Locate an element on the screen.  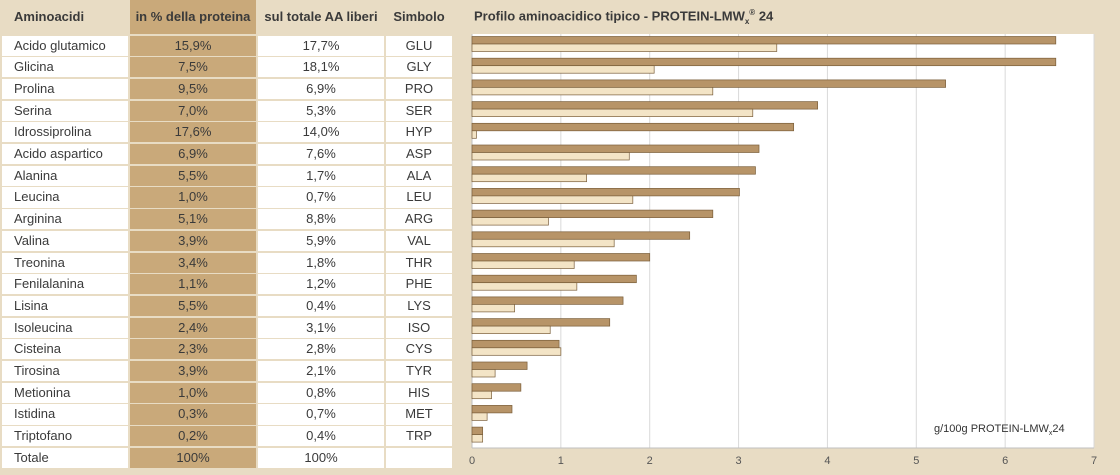
cell-amino-name: Triptofano is located at coordinates (65, 436).